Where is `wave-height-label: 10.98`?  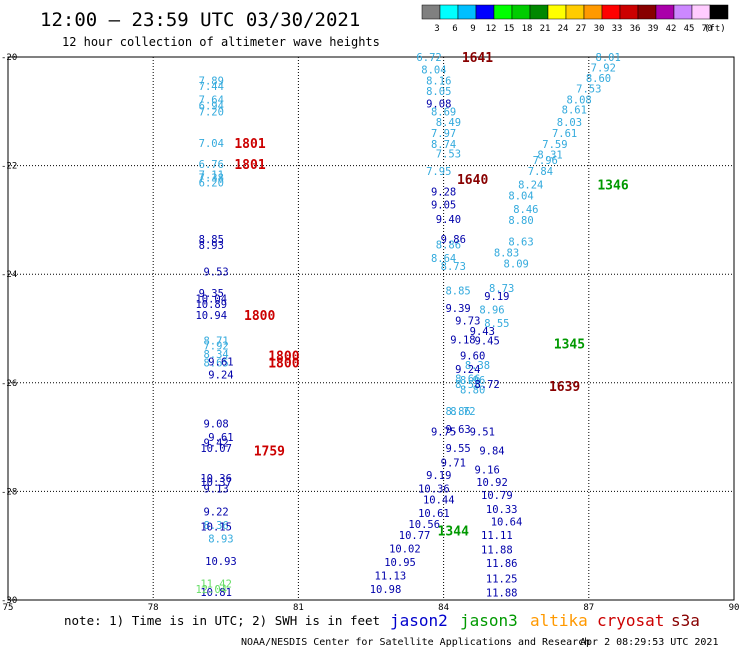
wave-height-label: 10.98 is located at coordinates (386, 590).